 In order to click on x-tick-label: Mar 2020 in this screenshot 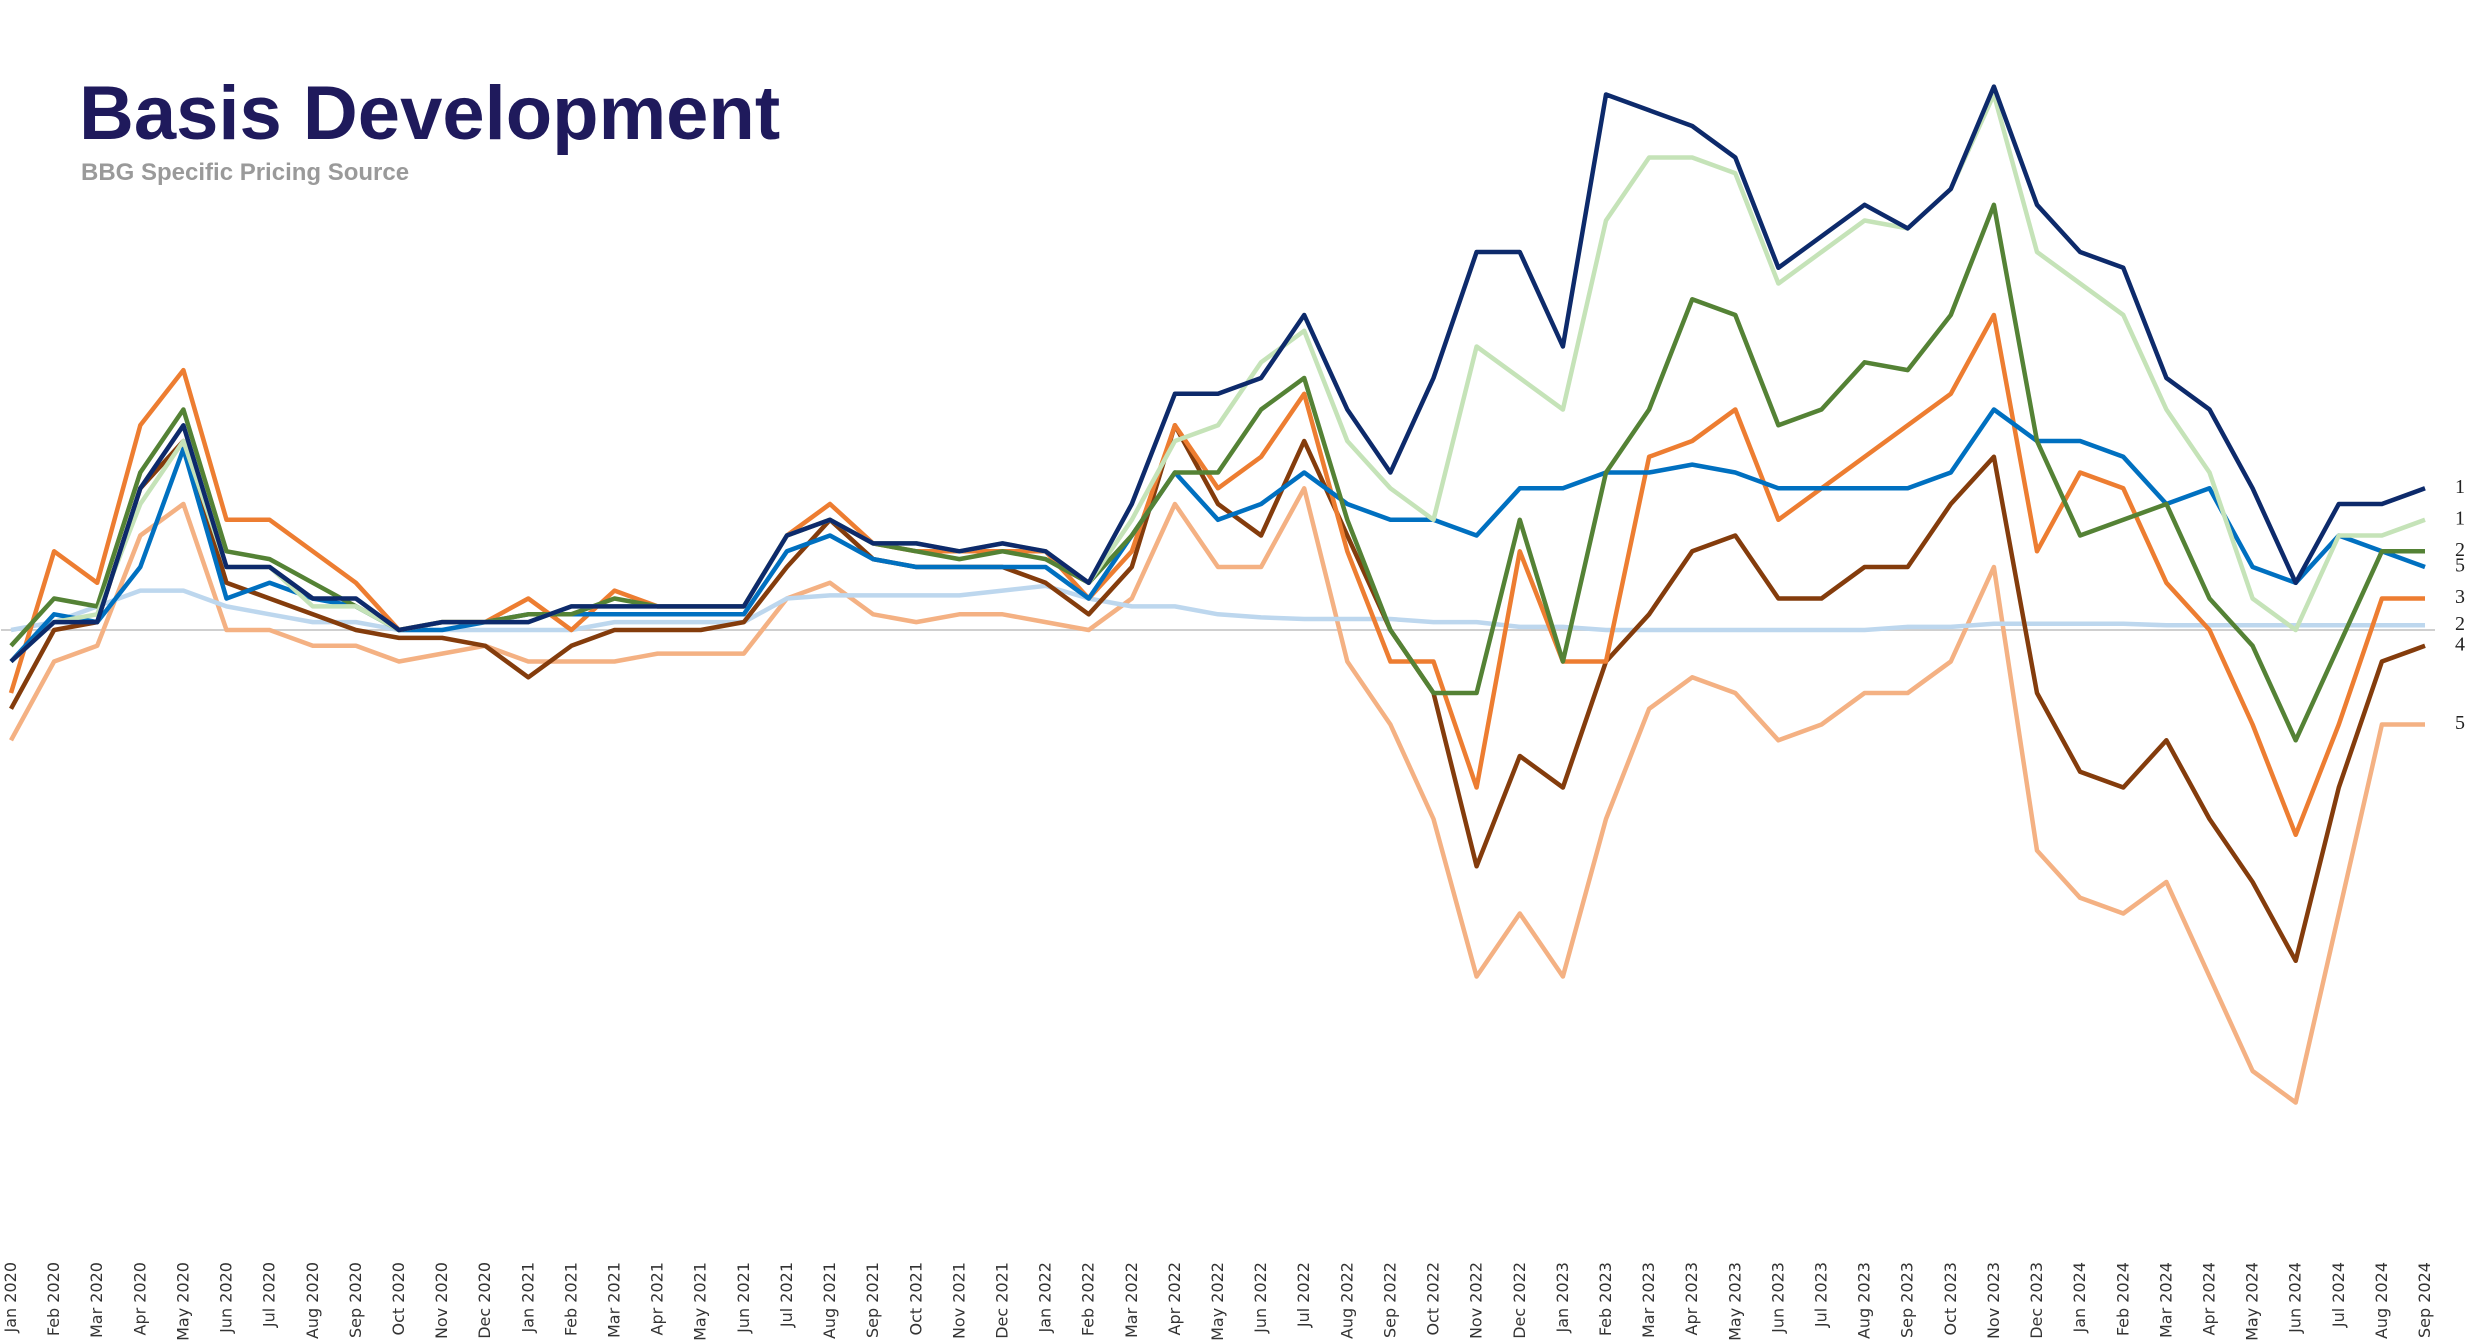, I will do `click(96, 1300)`.